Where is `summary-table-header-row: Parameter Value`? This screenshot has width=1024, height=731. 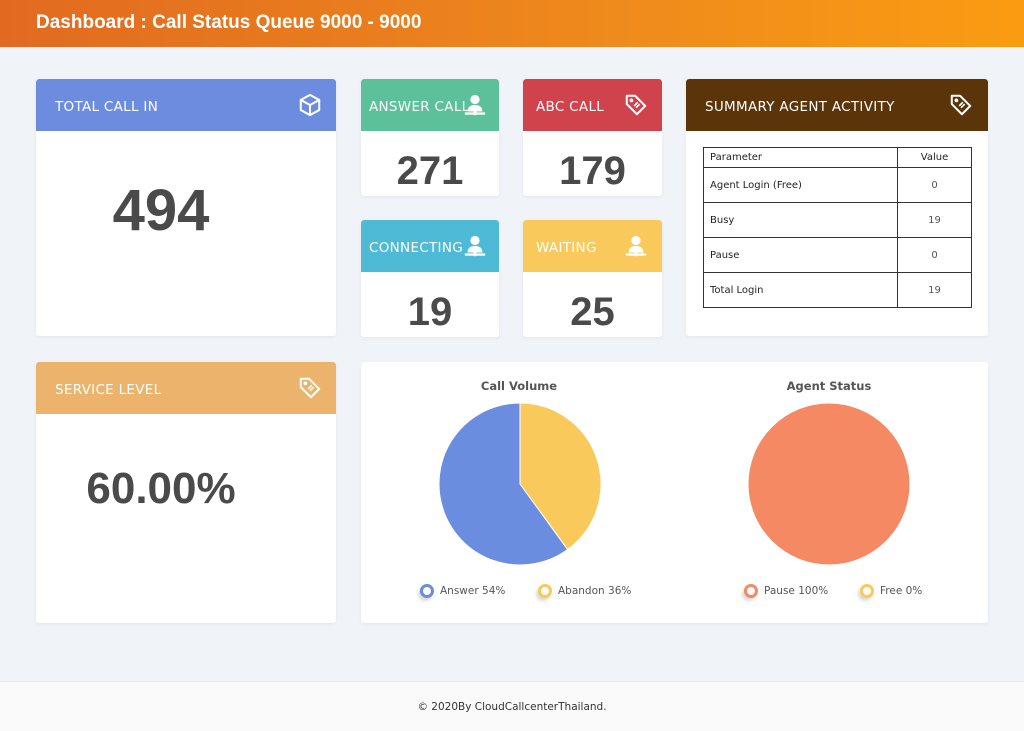 summary-table-header-row: Parameter Value is located at coordinates (837, 157).